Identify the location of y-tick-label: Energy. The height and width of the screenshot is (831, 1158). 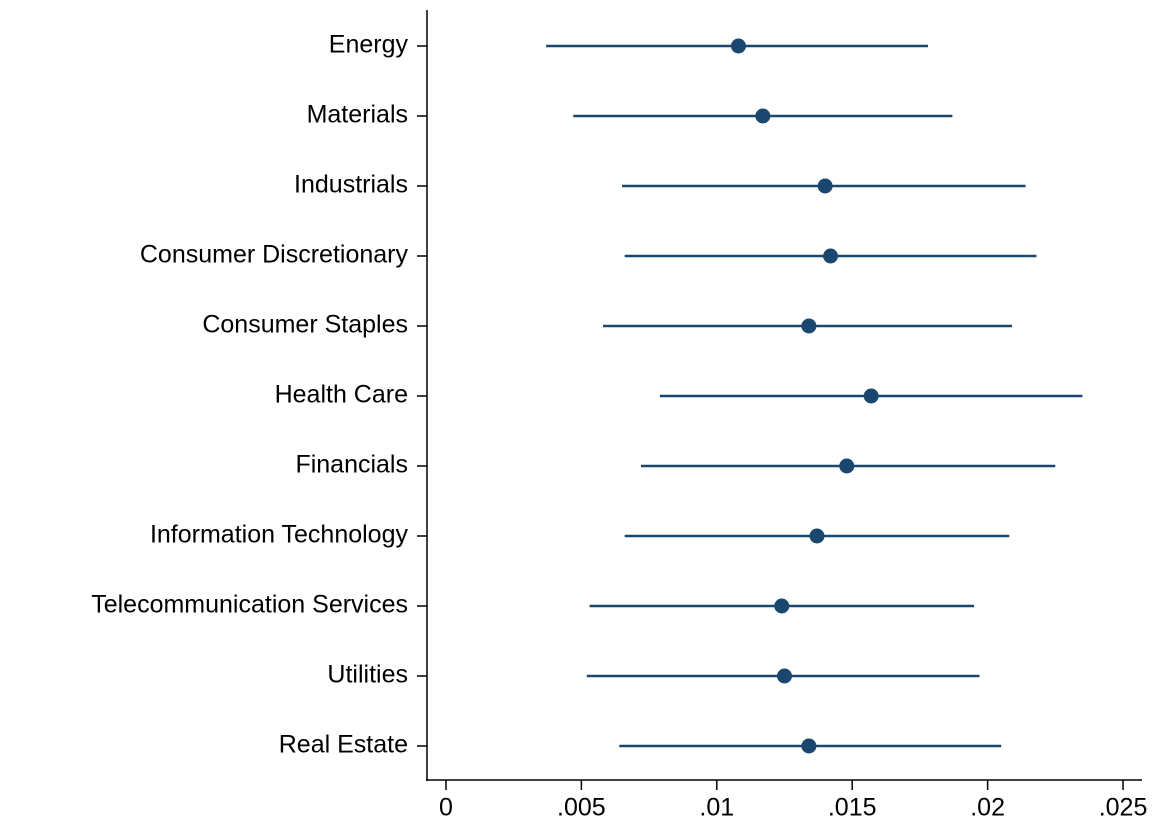
(369, 45).